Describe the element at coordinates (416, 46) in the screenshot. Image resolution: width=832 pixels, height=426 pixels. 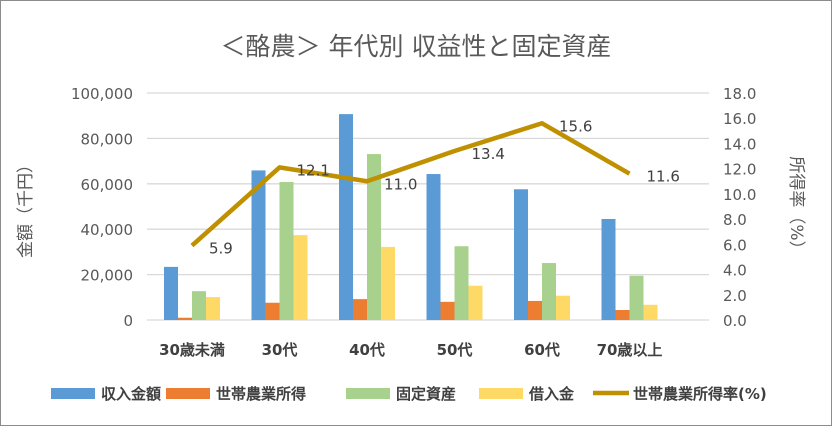
I see `chart-title: ＜酪農＞ 年代別 収益性と固定資産` at that location.